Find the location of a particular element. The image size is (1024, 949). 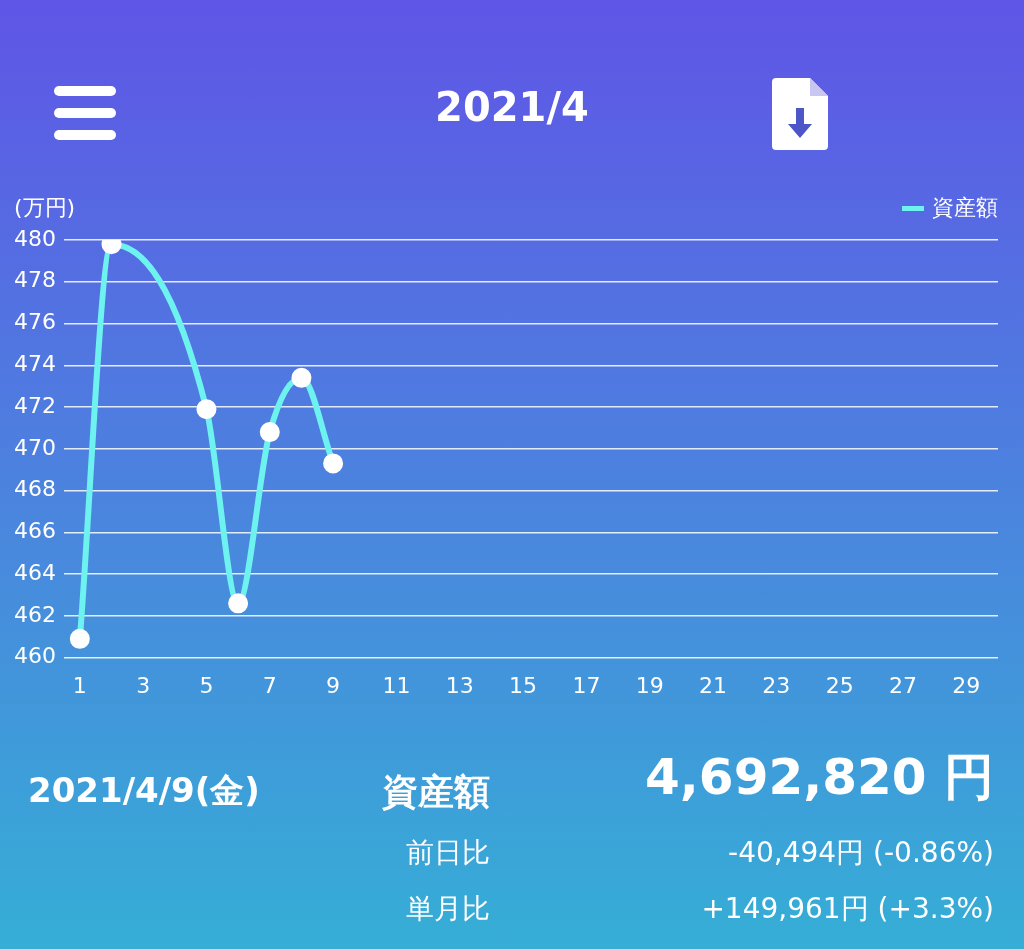

y-tick-label: 466 is located at coordinates (34, 531).